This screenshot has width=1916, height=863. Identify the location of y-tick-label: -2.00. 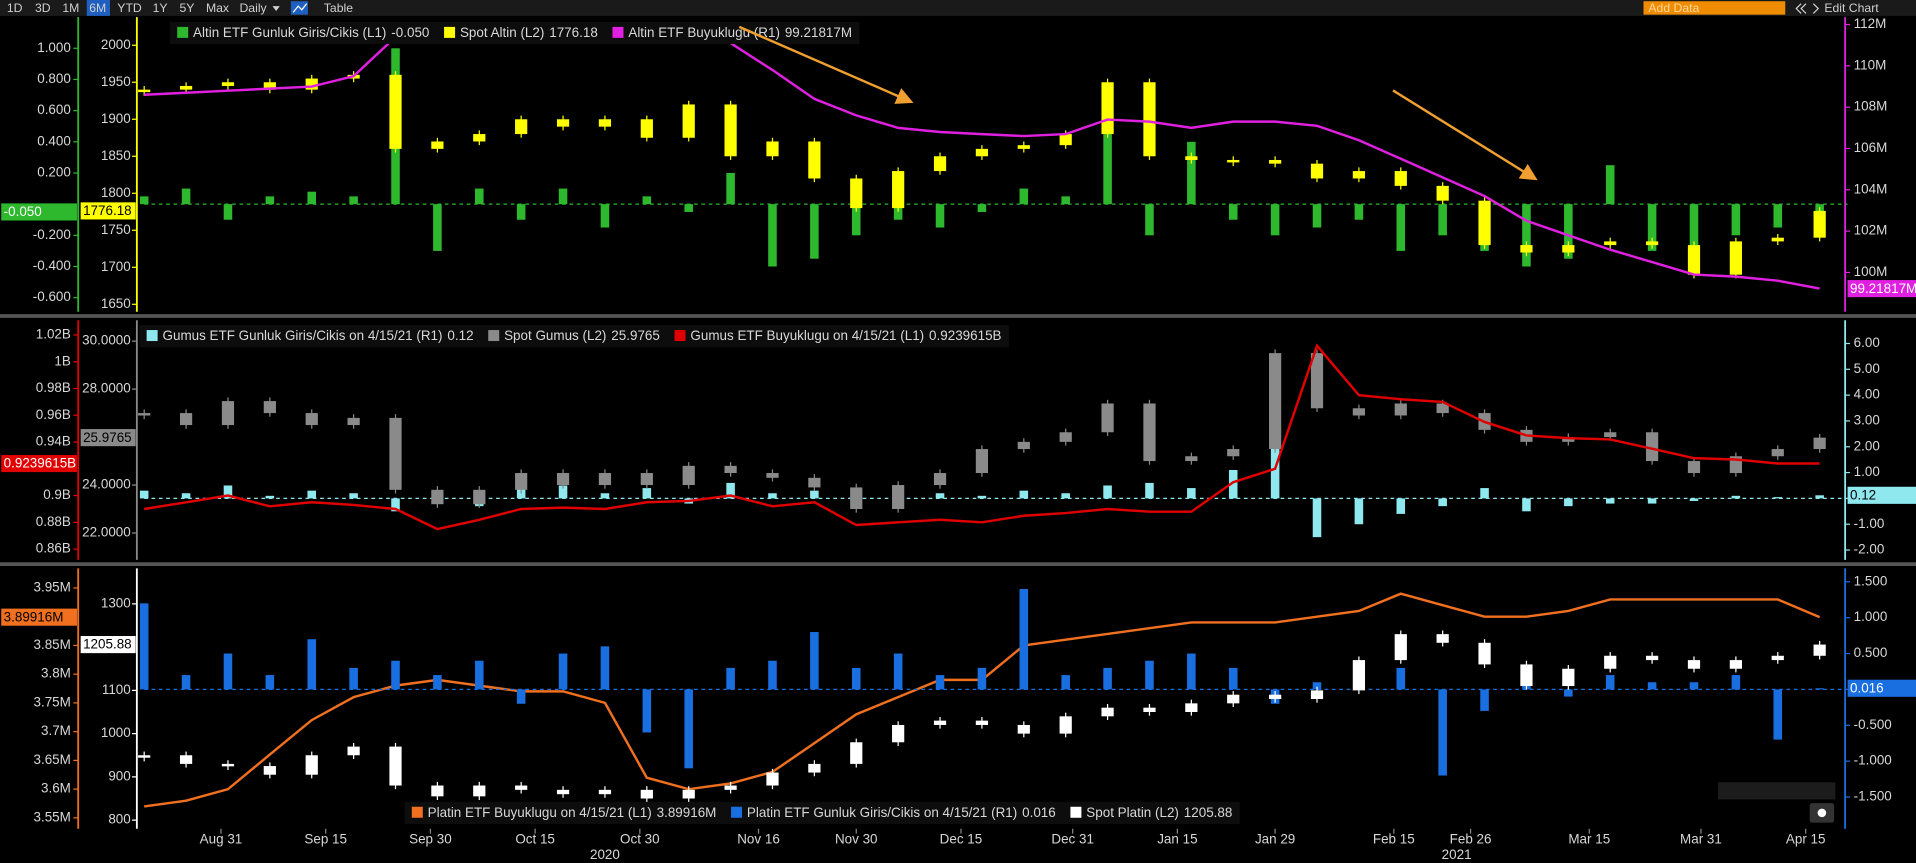
(1869, 549).